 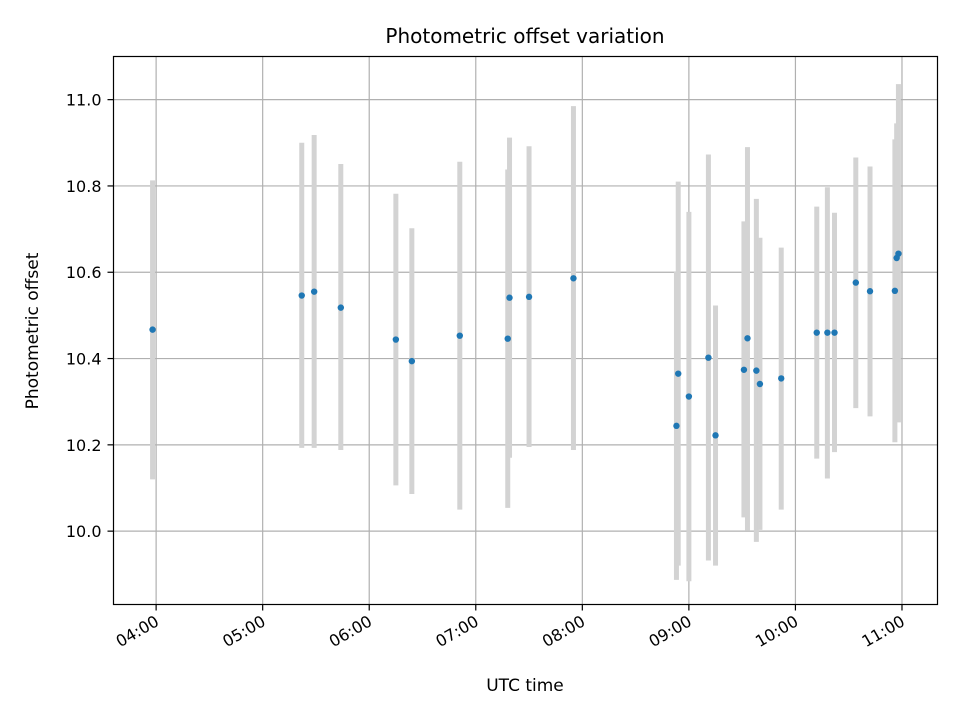 What do you see at coordinates (137, 632) in the screenshot?
I see `x-tick-label: 04:00` at bounding box center [137, 632].